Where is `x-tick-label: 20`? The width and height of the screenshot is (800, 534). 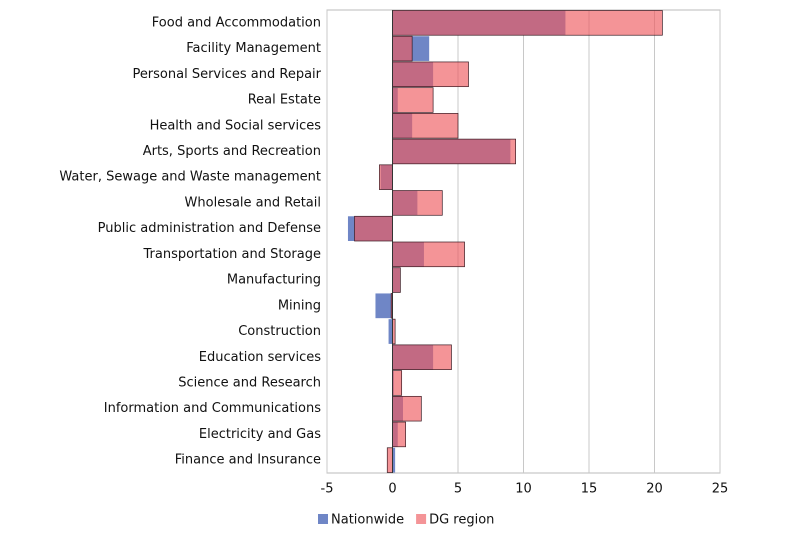
x-tick-label: 20 is located at coordinates (654, 489).